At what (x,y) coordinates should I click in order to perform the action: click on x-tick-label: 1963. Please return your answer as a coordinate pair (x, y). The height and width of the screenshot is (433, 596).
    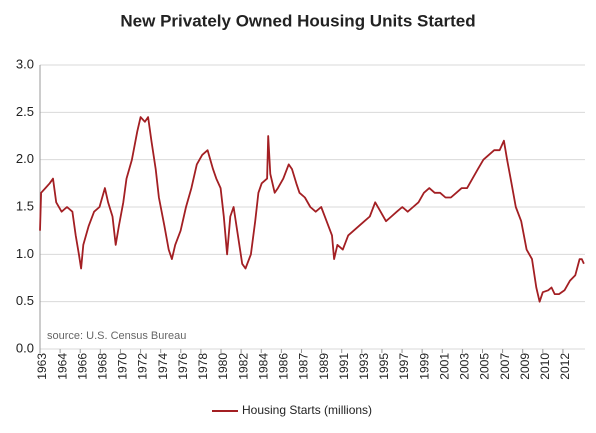
    Looking at the image, I should click on (42, 366).